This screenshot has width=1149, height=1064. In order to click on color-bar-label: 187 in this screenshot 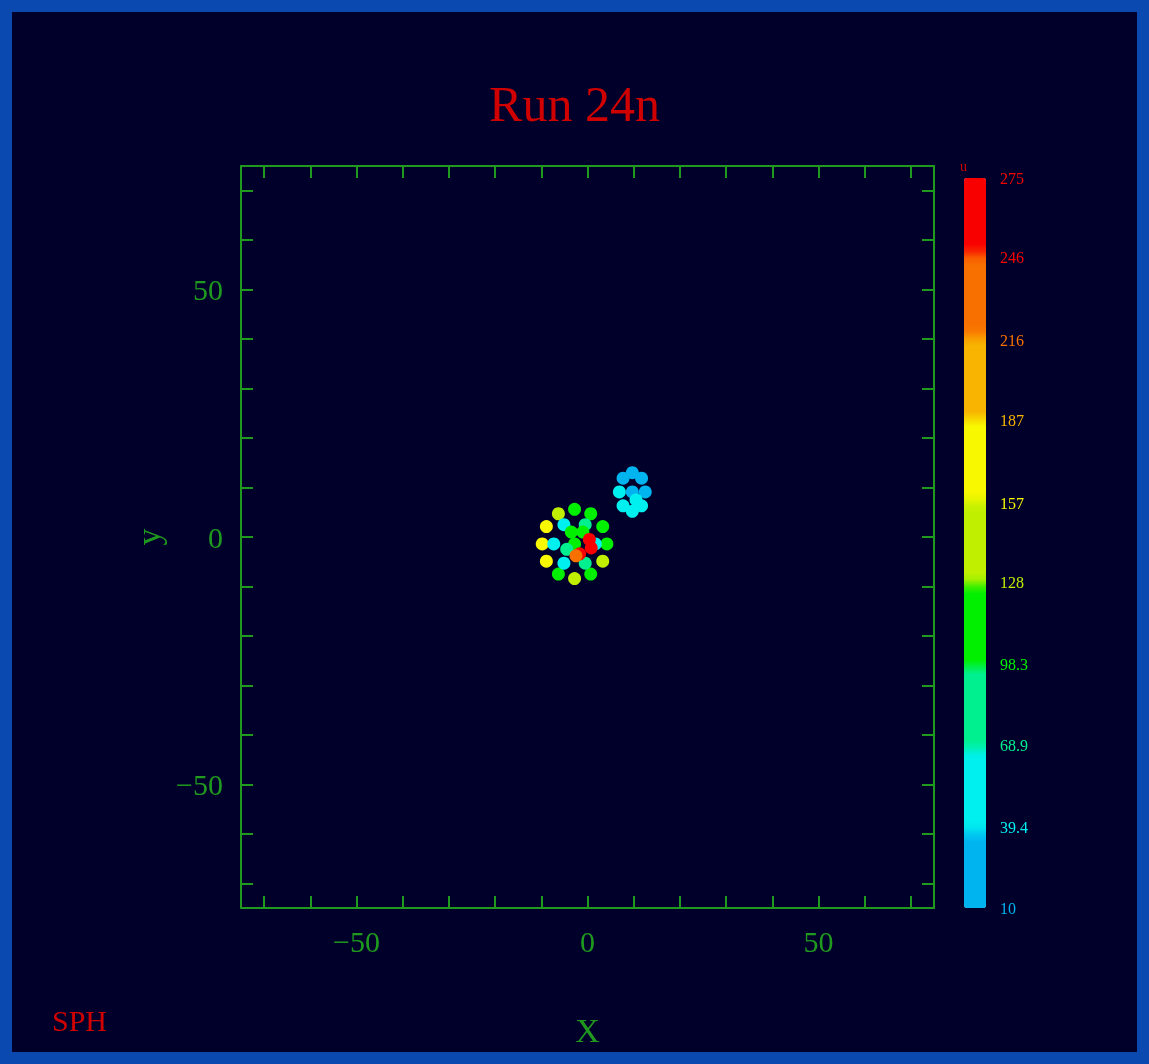, I will do `click(1012, 420)`.